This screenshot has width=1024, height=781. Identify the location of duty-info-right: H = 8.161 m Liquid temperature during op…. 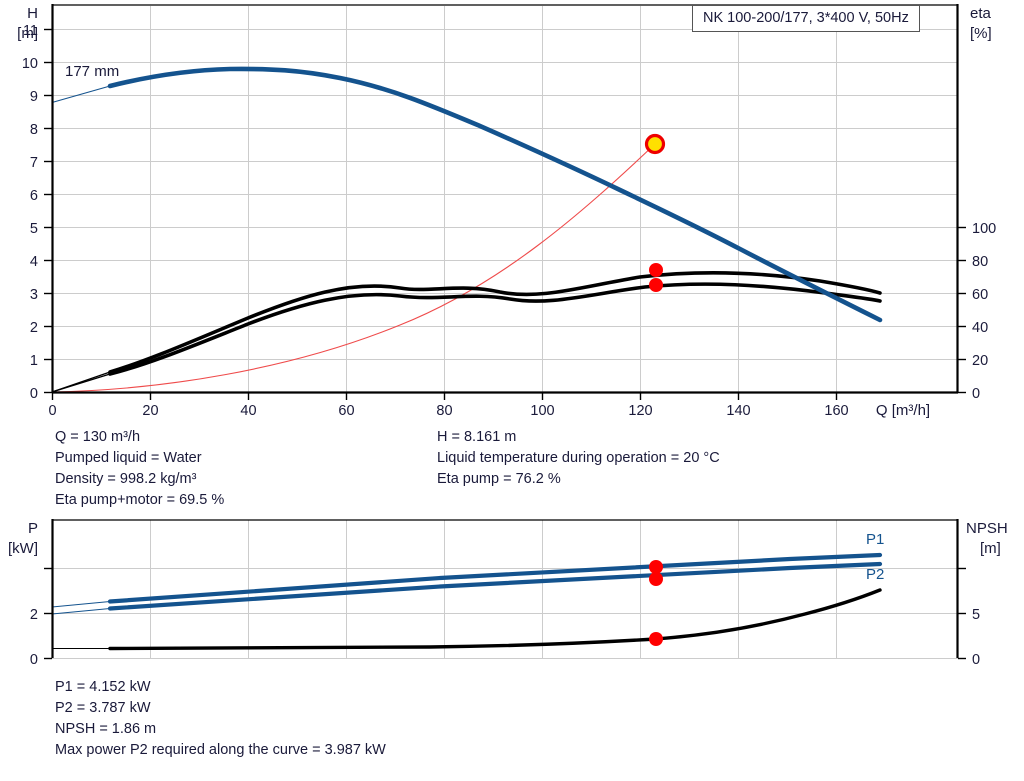
(578, 458).